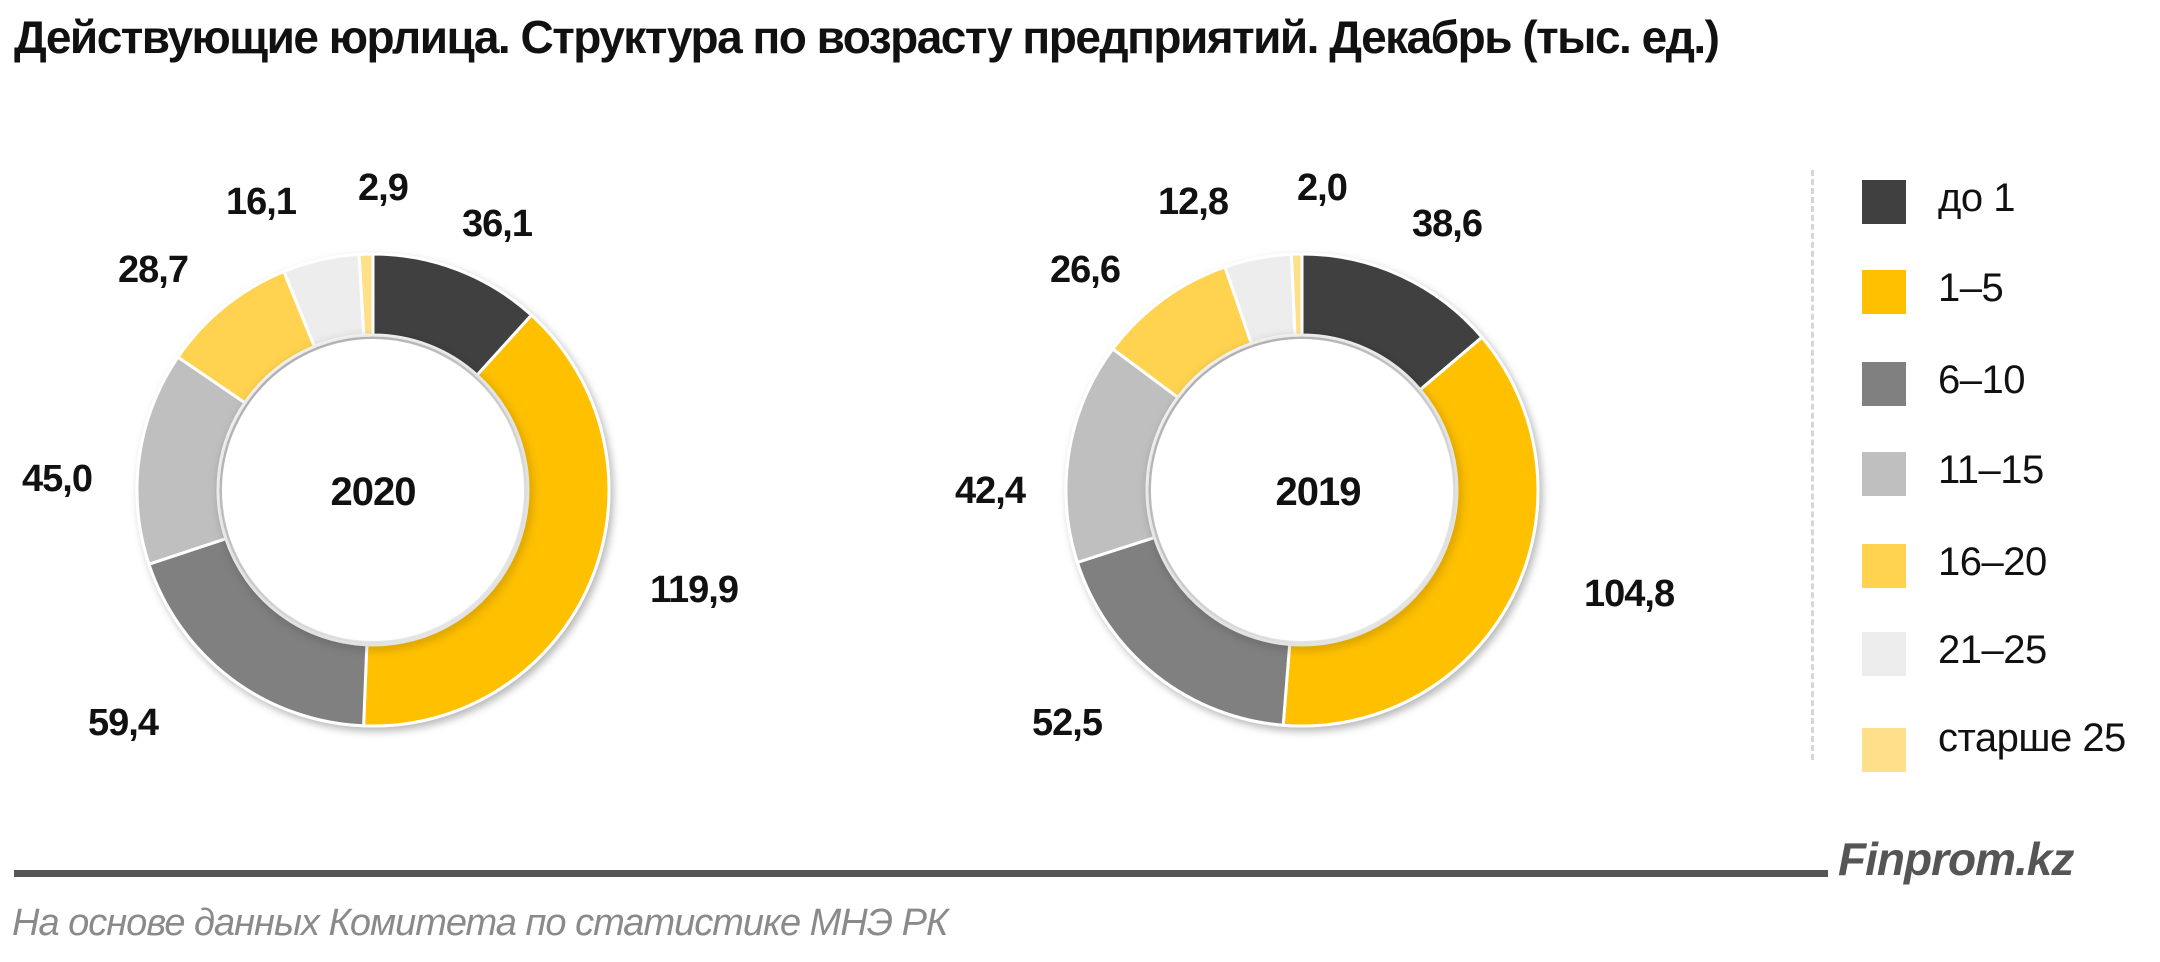  I want to click on legend-item-1-5: 1–5, so click(2011, 291).